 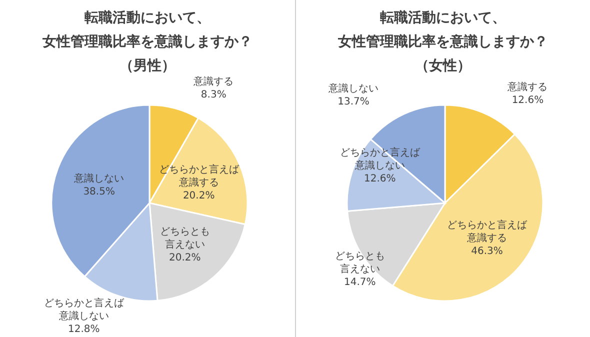 What do you see at coordinates (487, 251) in the screenshot?
I see `data-label: 46.3%` at bounding box center [487, 251].